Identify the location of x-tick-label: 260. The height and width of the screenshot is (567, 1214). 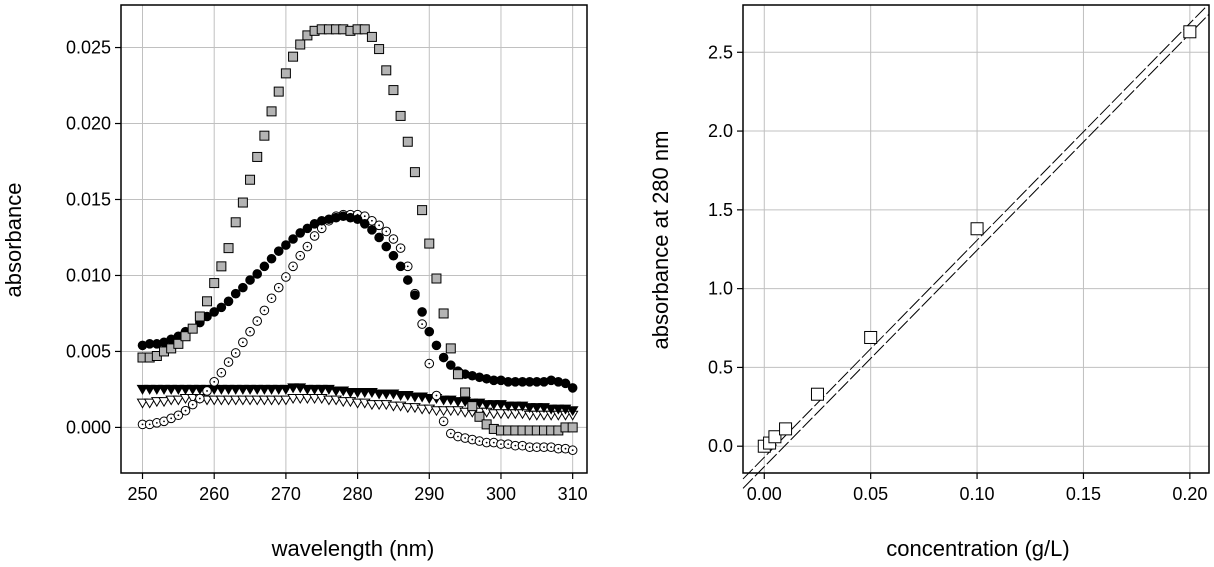
(214, 494).